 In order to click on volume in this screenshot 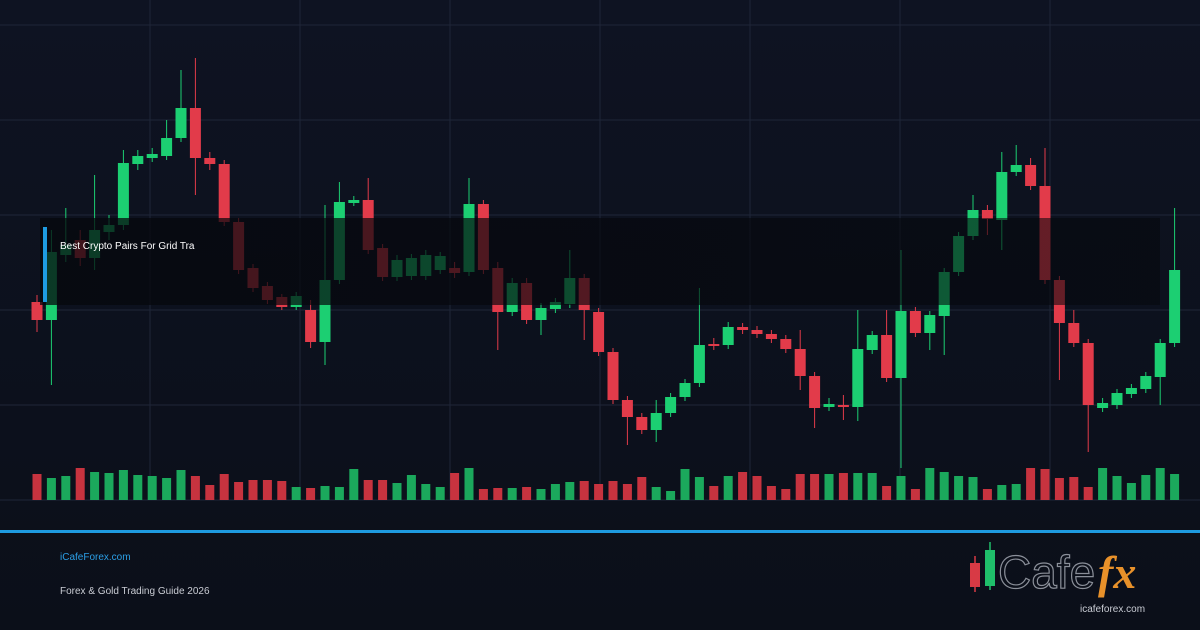, I will do `click(606, 484)`.